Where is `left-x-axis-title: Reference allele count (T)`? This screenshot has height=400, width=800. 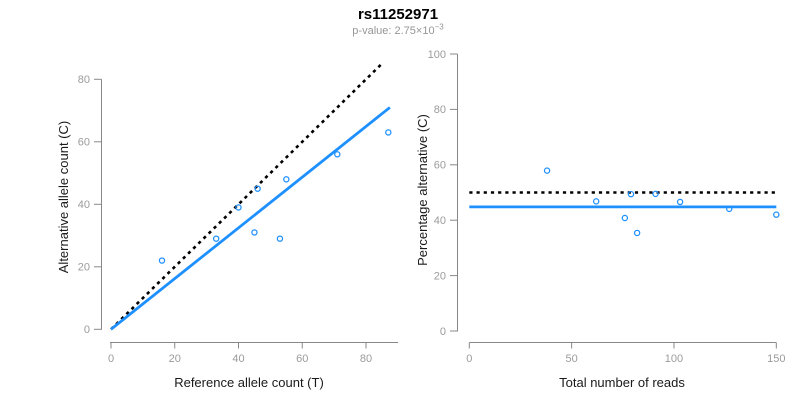
left-x-axis-title: Reference allele count (T) is located at coordinates (249, 382).